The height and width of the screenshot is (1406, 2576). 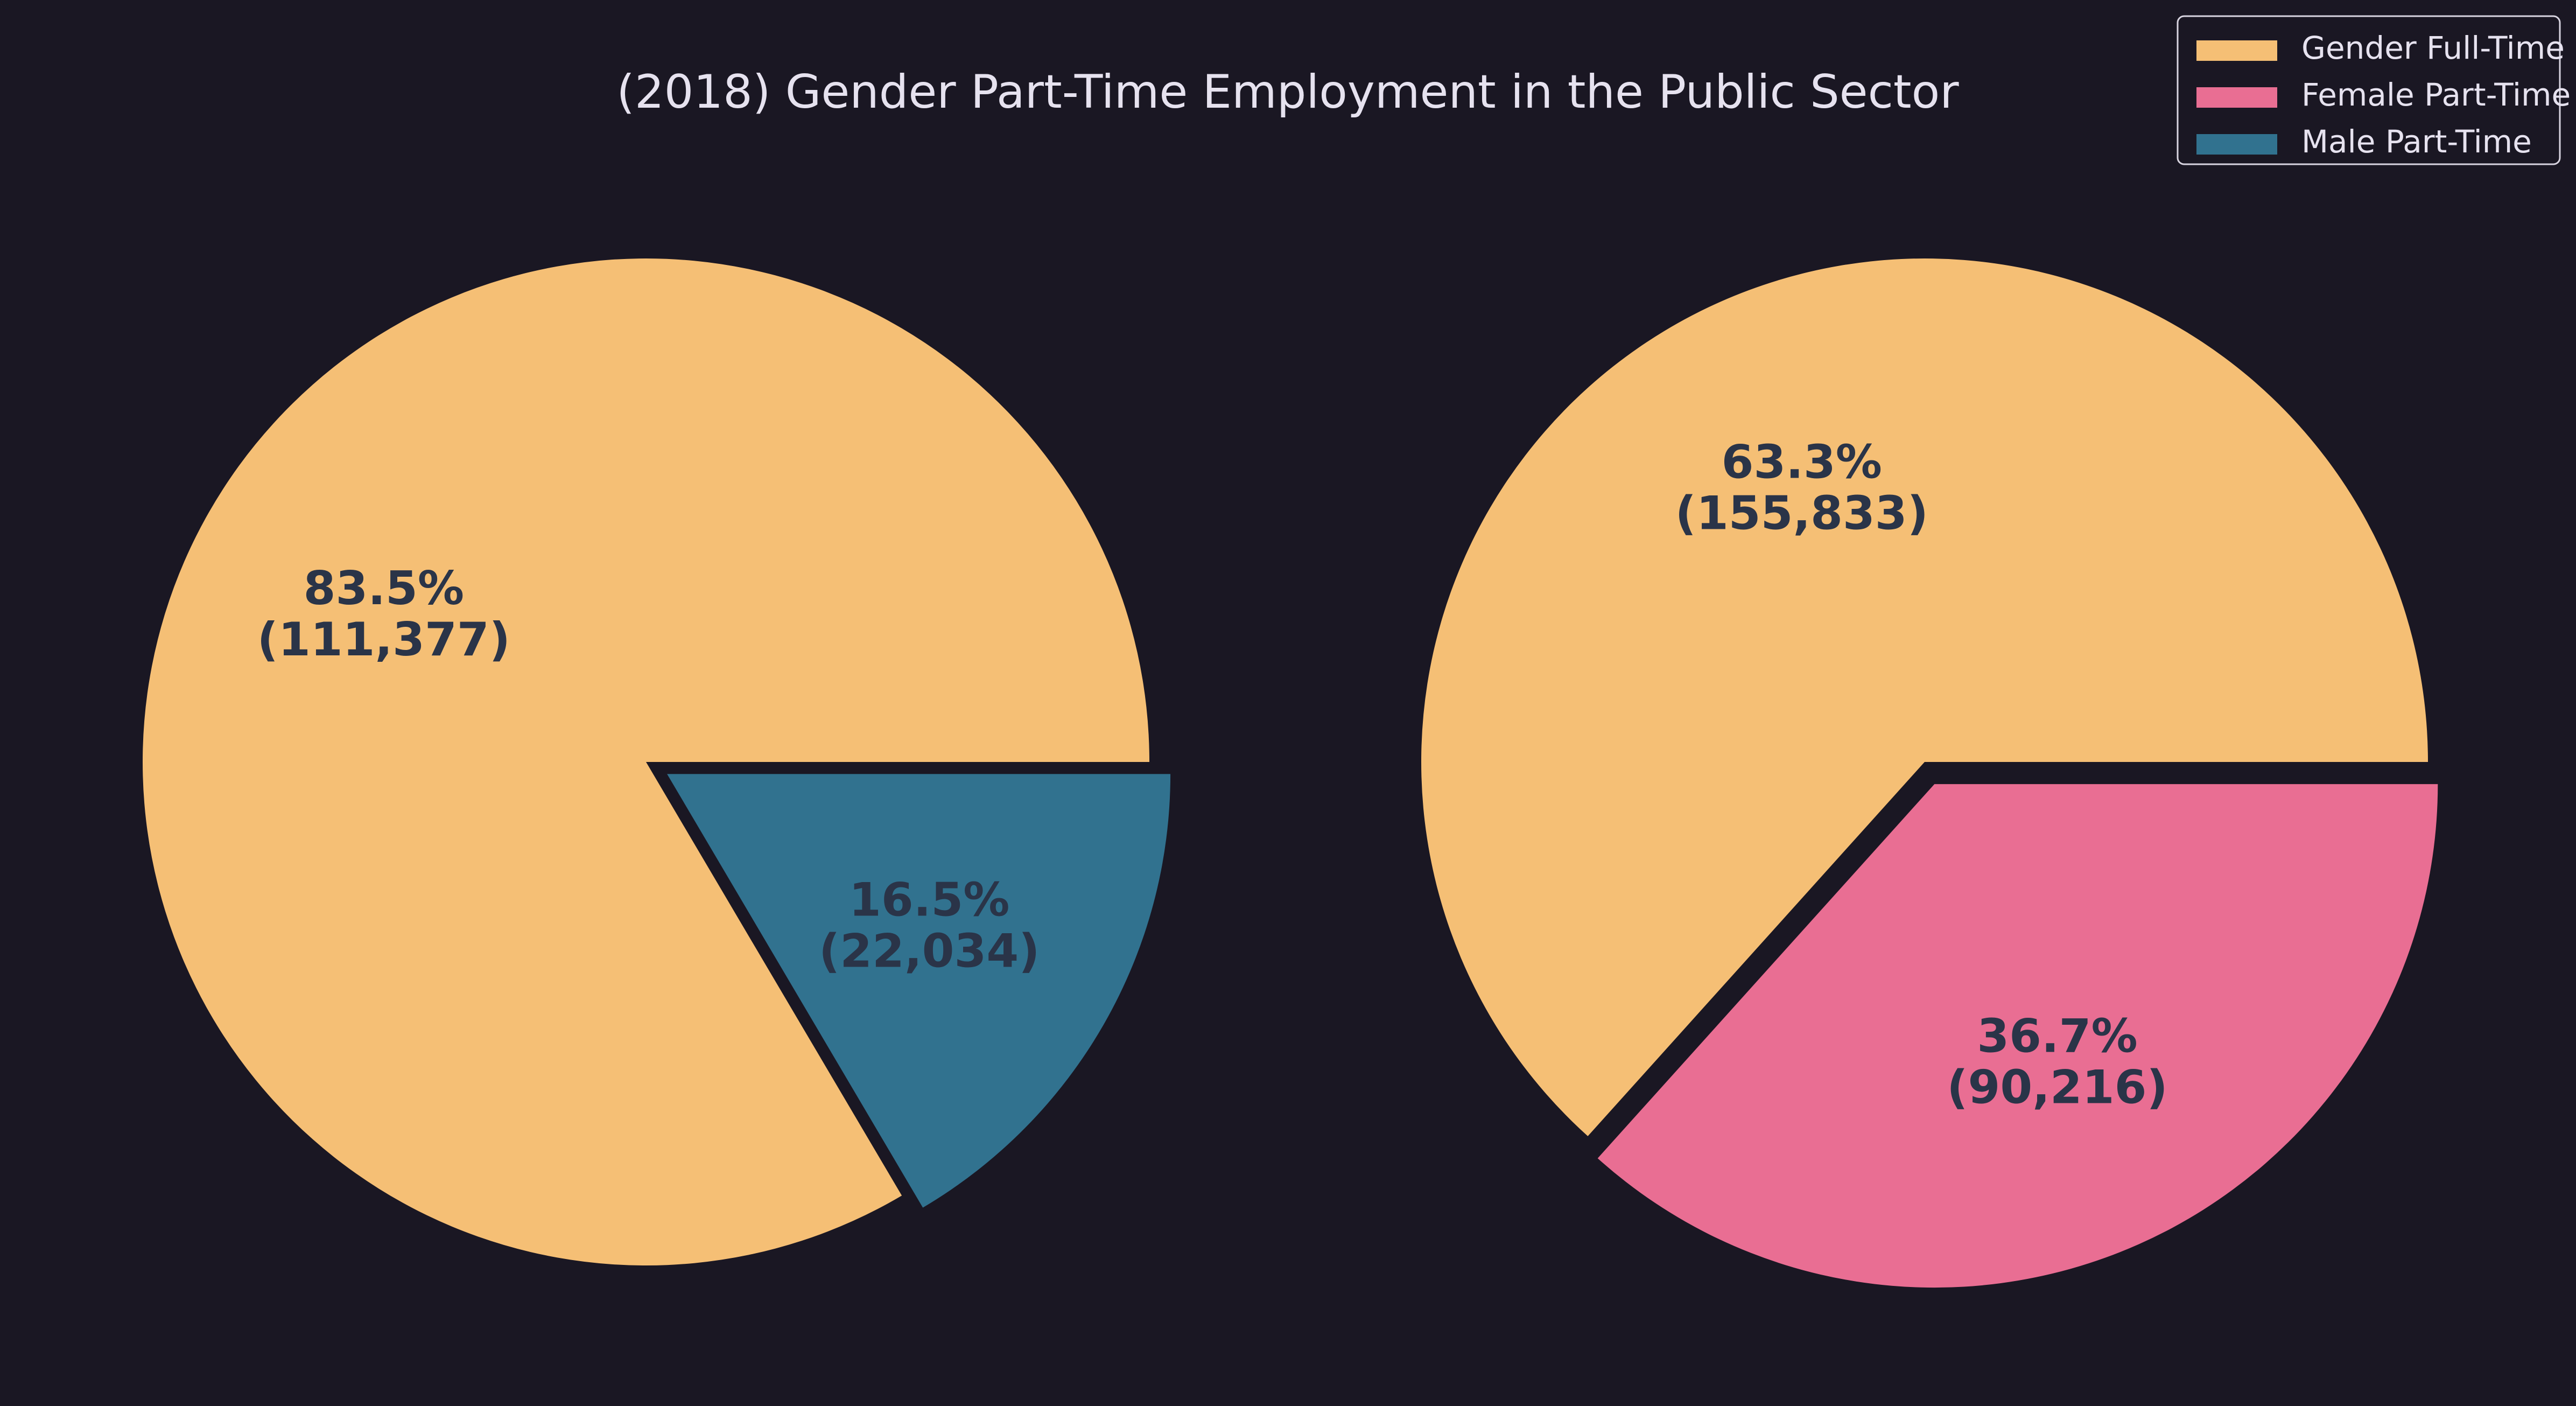 I want to click on pie-2-slice-label: 36.7% (90,216), so click(x=2057, y=1062).